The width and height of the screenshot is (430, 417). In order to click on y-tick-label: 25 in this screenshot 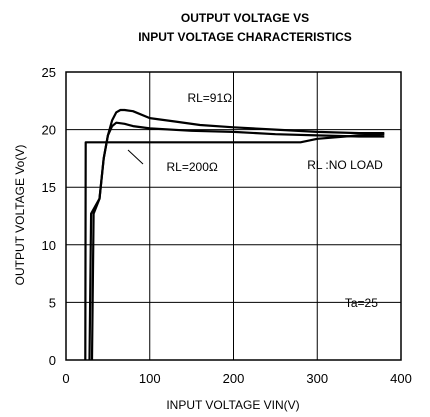, I will do `click(49, 72)`.